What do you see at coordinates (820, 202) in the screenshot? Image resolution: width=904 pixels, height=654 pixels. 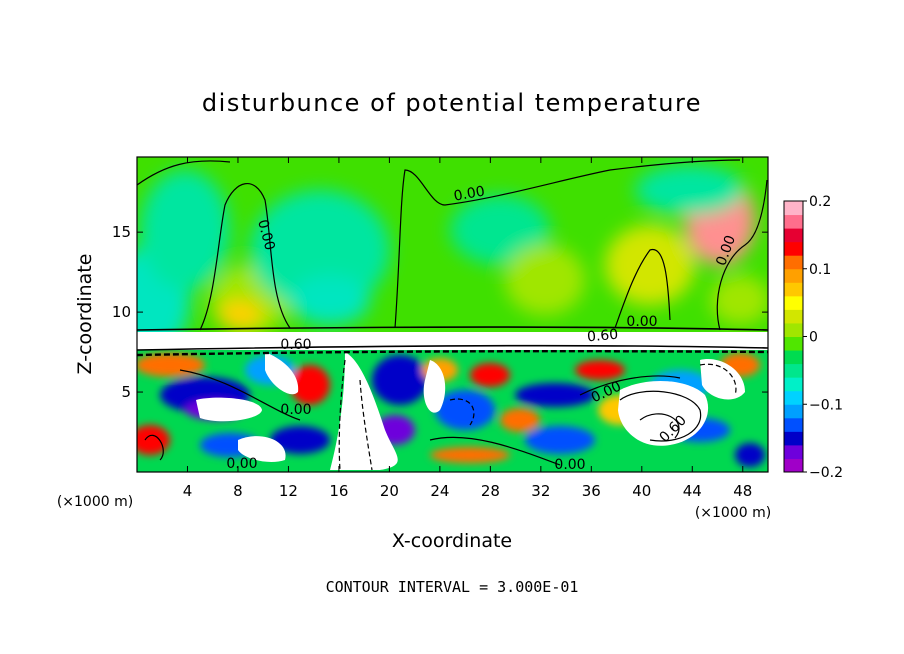 I see `colorbar-tick-label: 0.2` at bounding box center [820, 202].